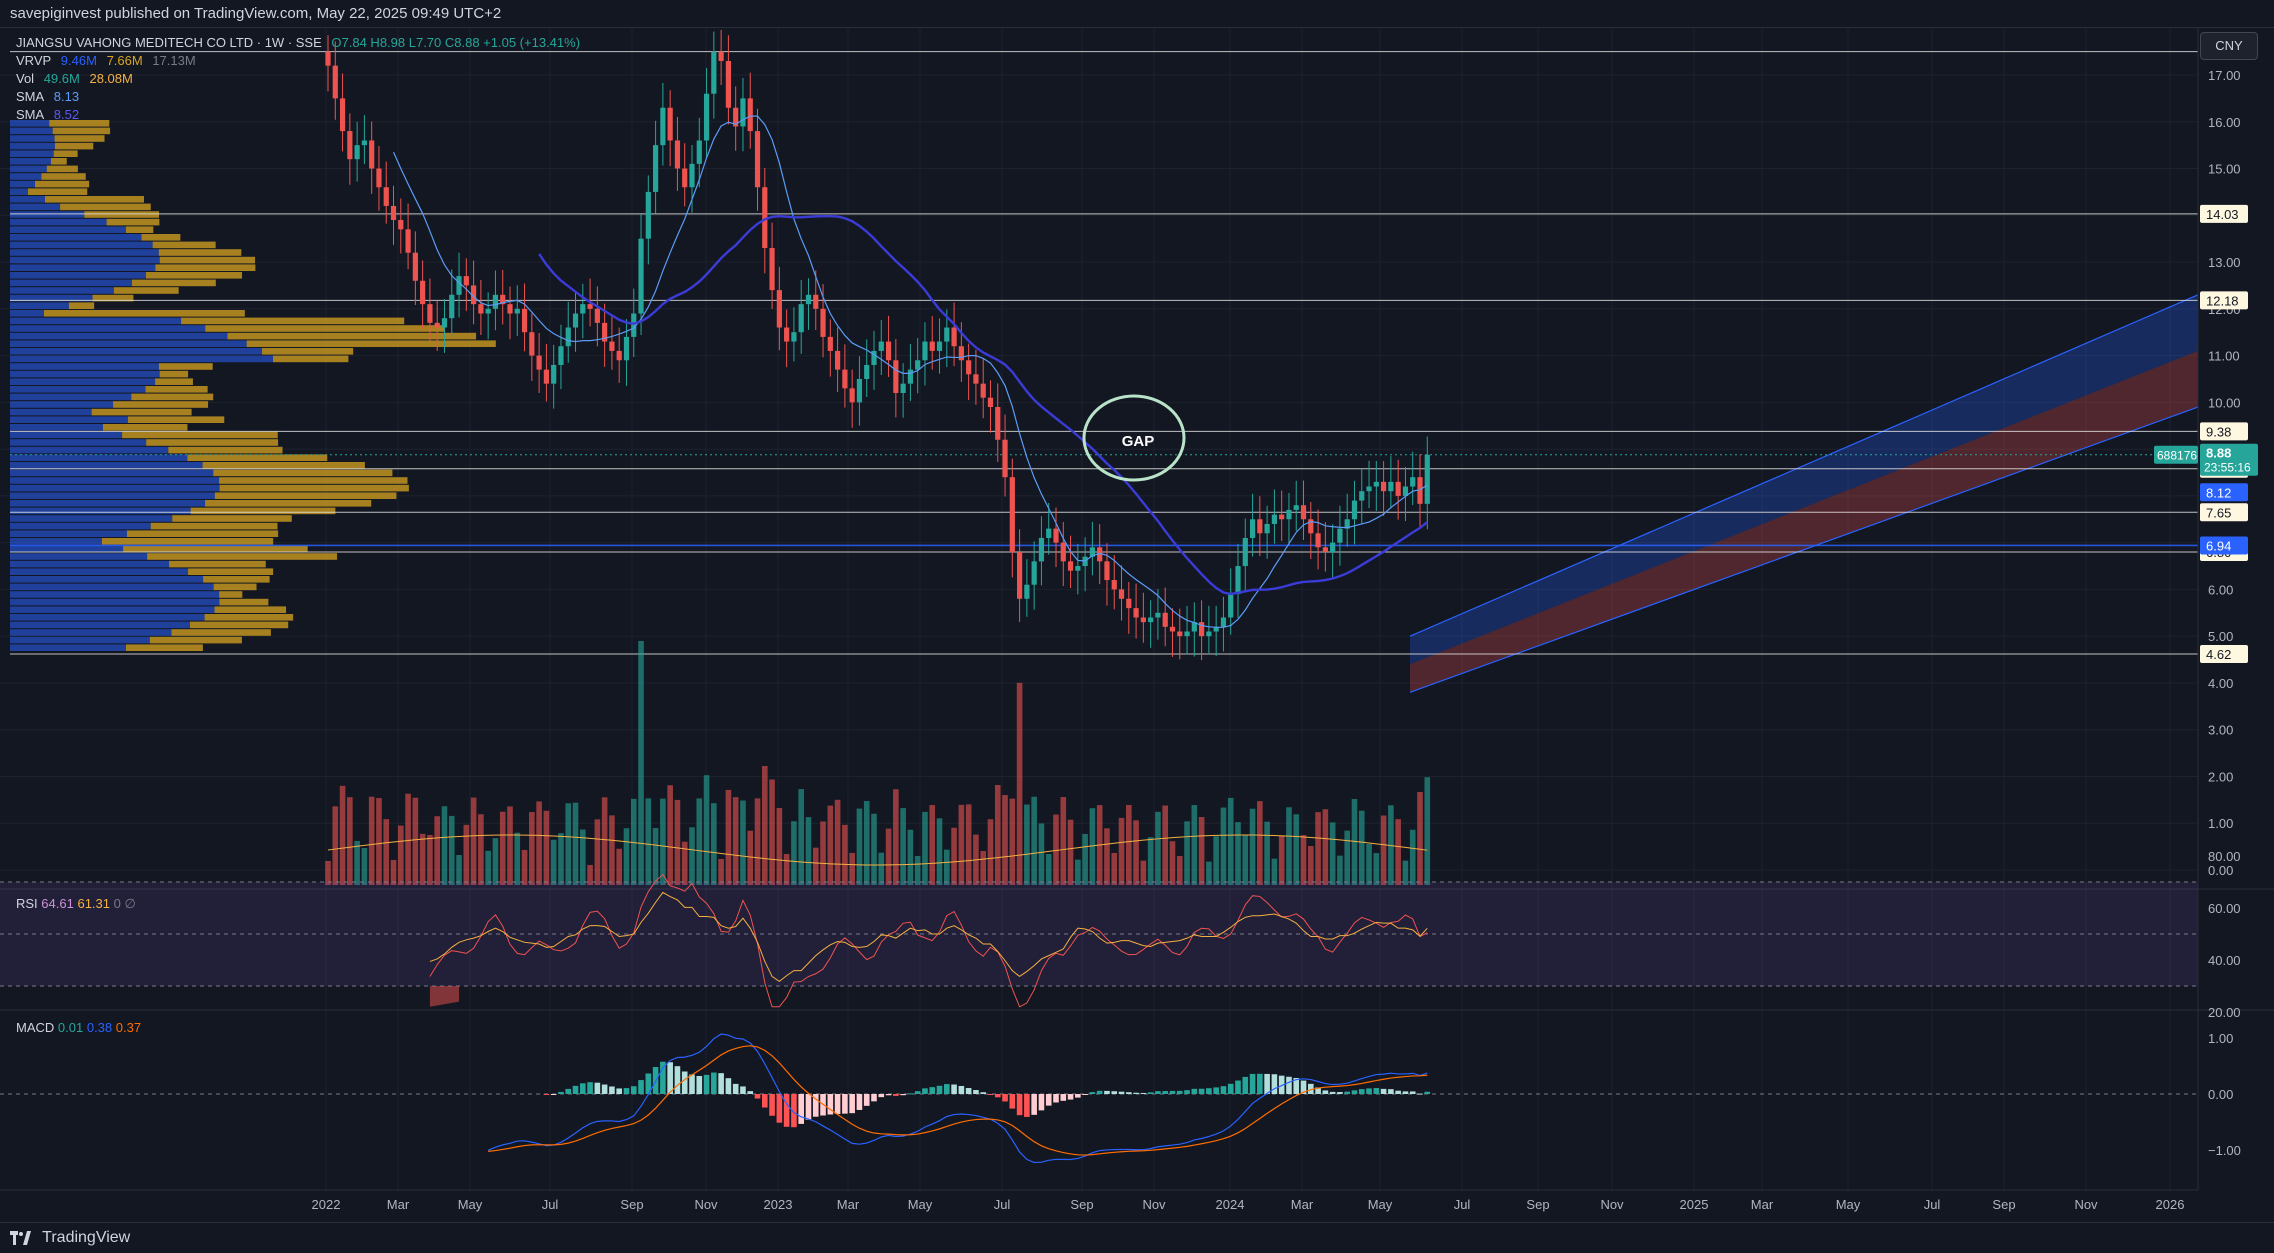 Image resolution: width=2274 pixels, height=1253 pixels. Describe the element at coordinates (2224, 1150) in the screenshot. I see `macd-tick-label: −1.00` at that location.